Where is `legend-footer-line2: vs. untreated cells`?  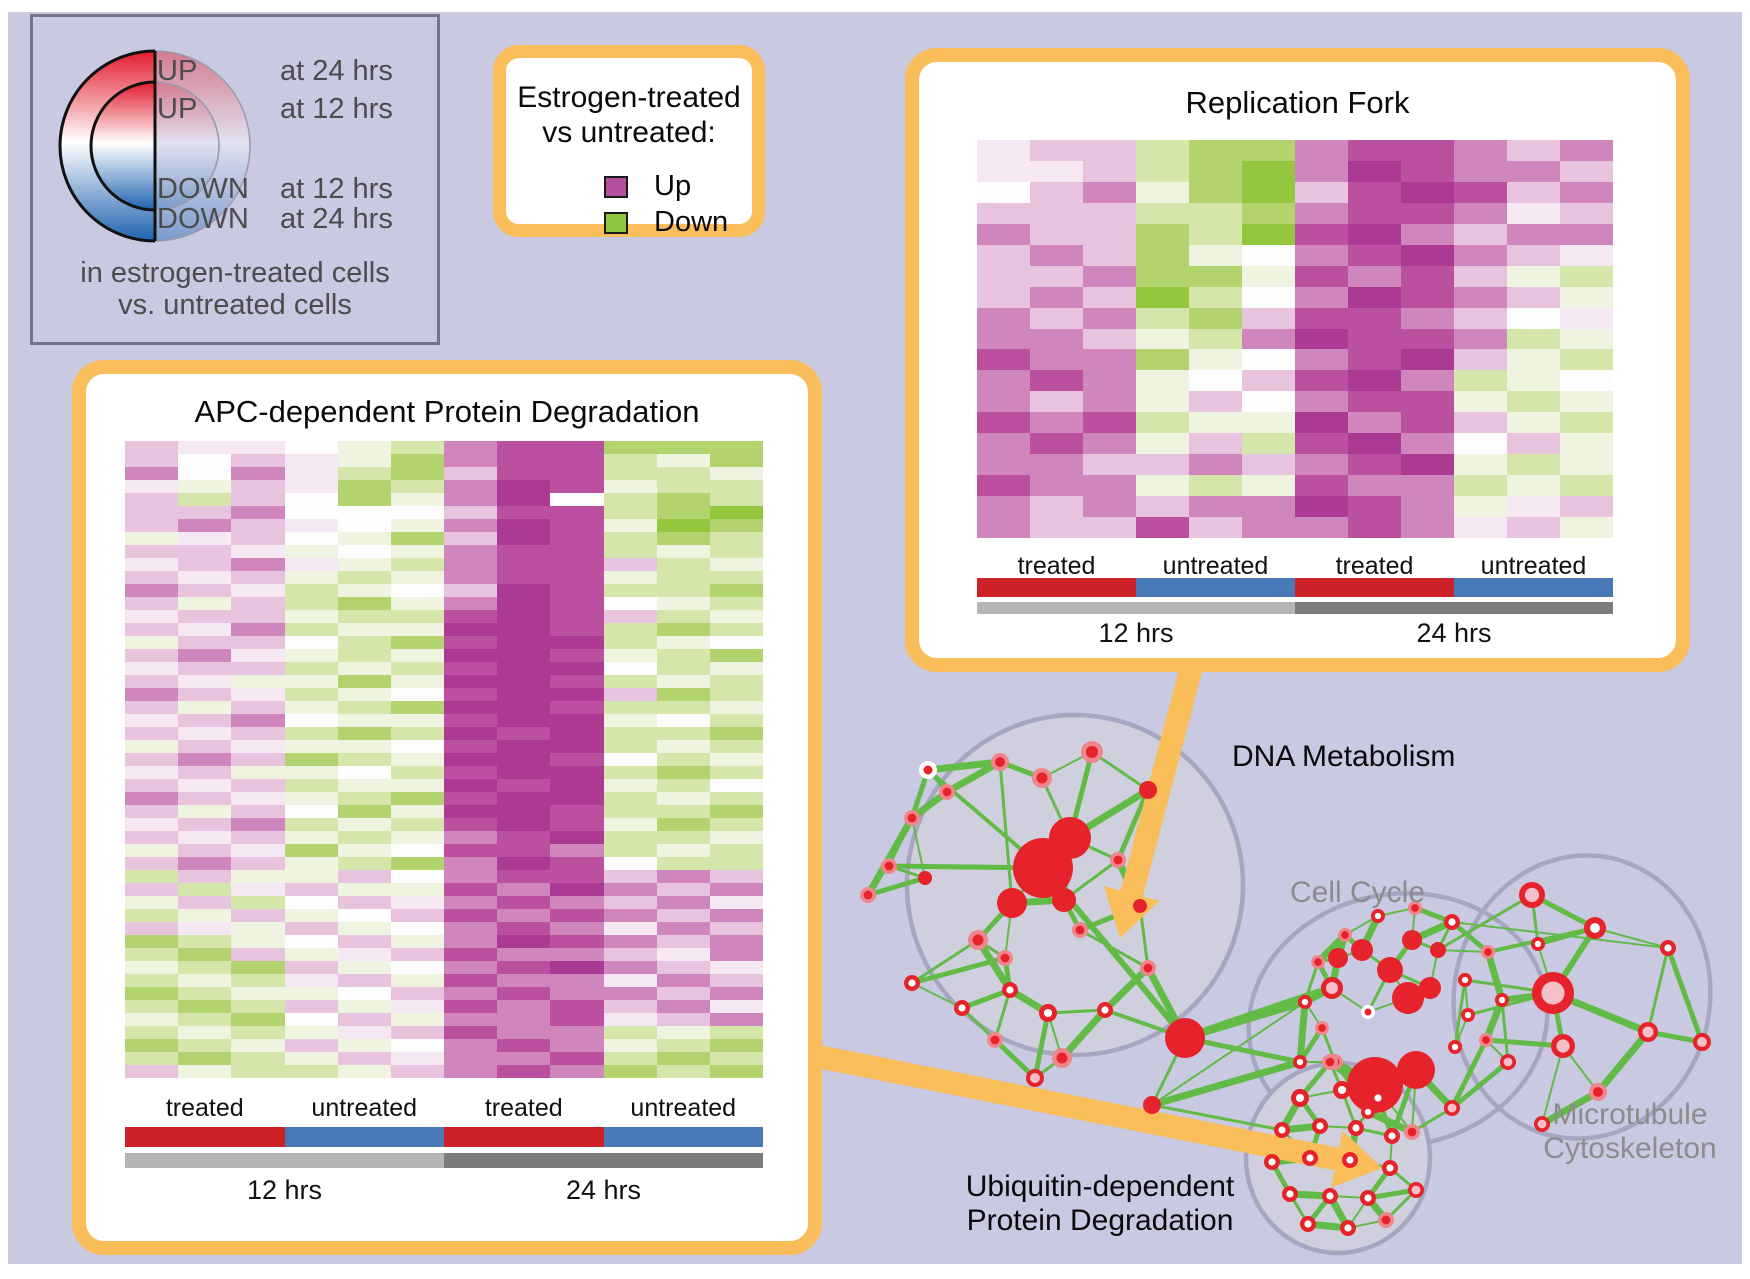 legend-footer-line2: vs. untreated cells is located at coordinates (235, 305).